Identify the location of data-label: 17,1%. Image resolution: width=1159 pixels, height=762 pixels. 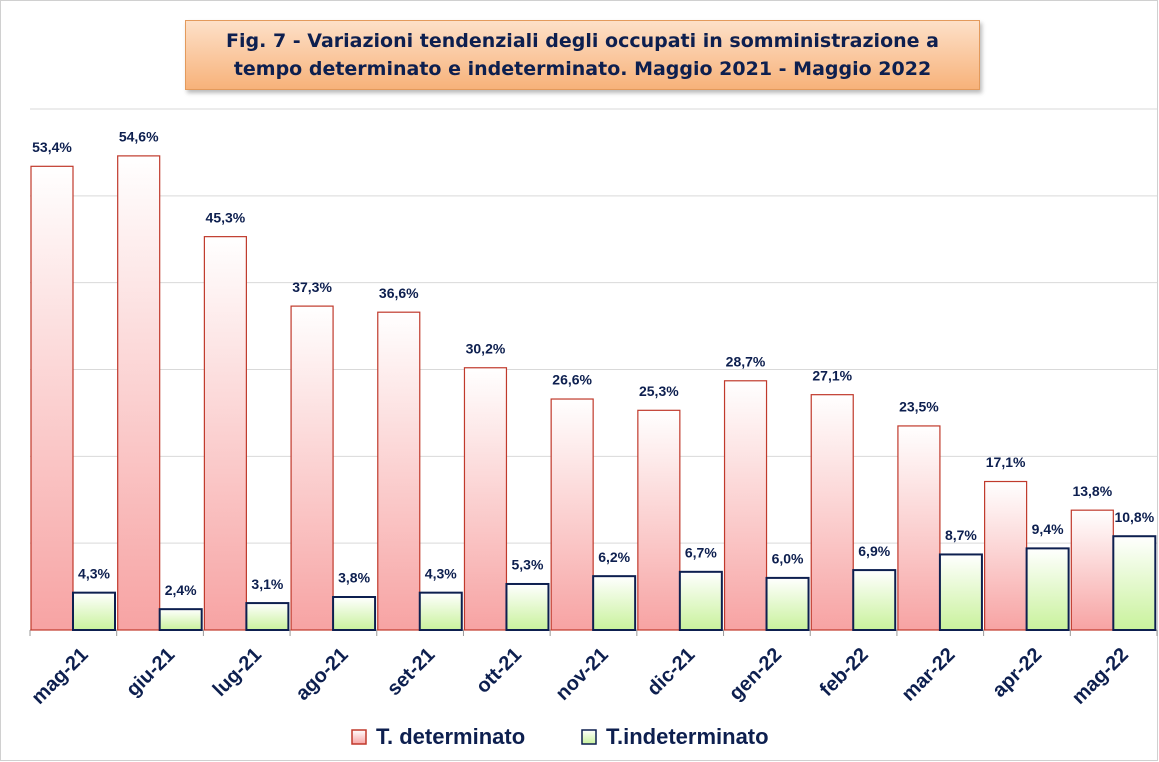
(1006, 462).